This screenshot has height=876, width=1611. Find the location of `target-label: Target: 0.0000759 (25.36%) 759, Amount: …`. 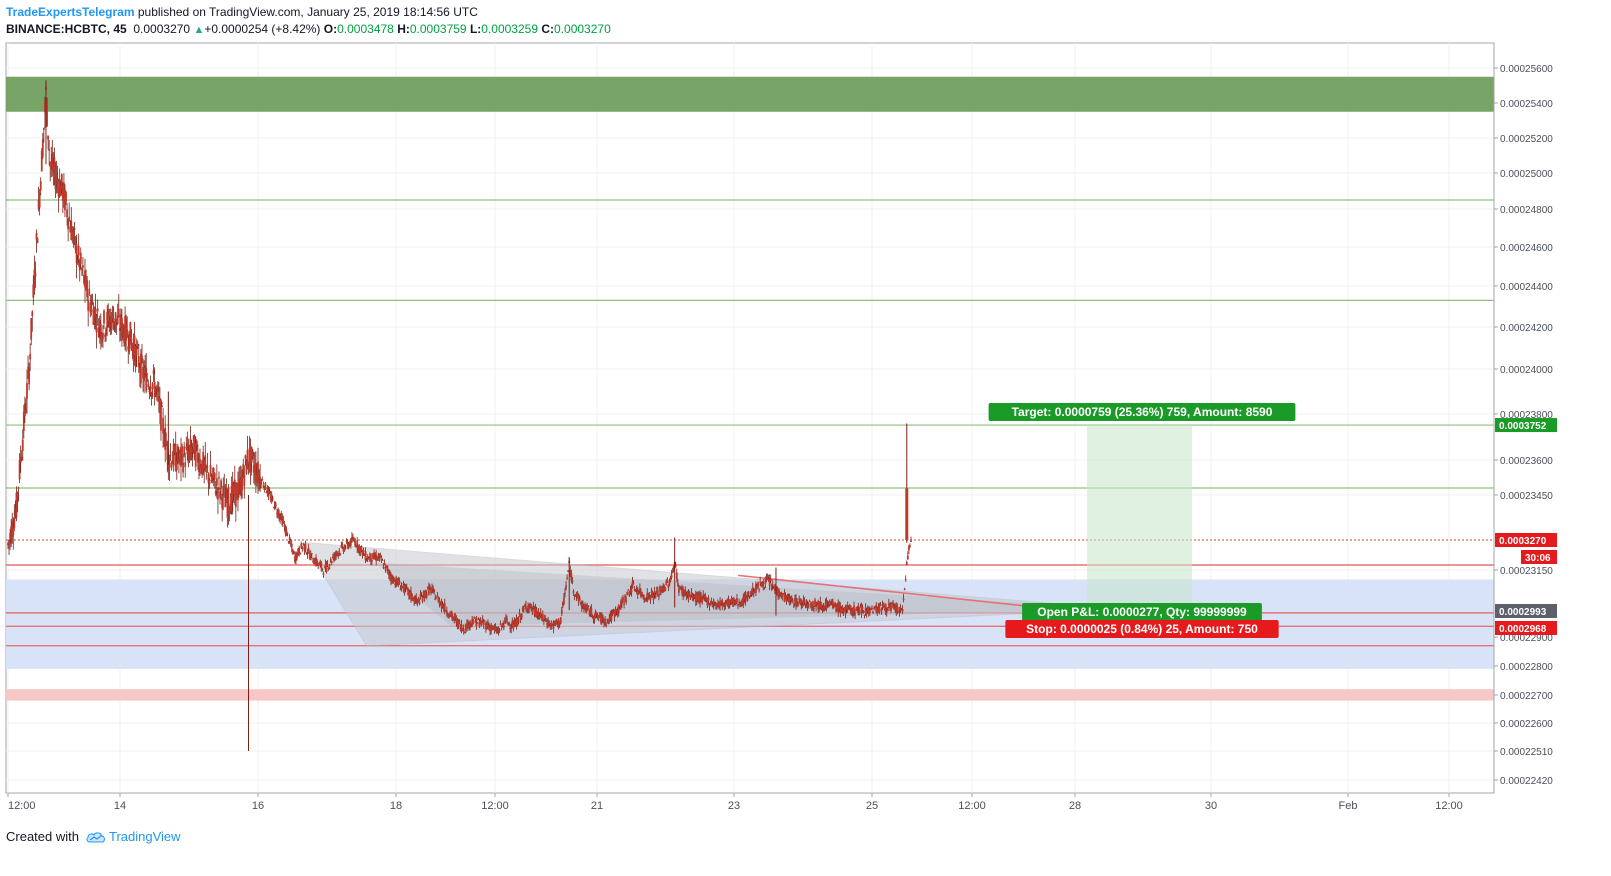

target-label: Target: 0.0000759 (25.36%) 759, Amount: … is located at coordinates (1142, 412).